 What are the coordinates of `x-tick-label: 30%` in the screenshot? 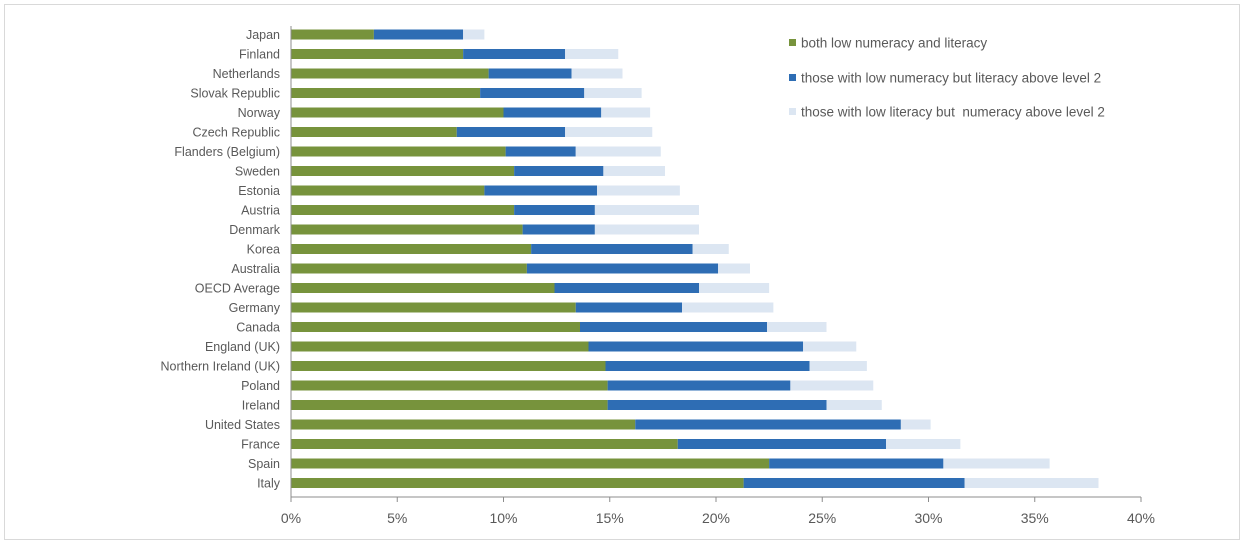 It's located at (928, 518).